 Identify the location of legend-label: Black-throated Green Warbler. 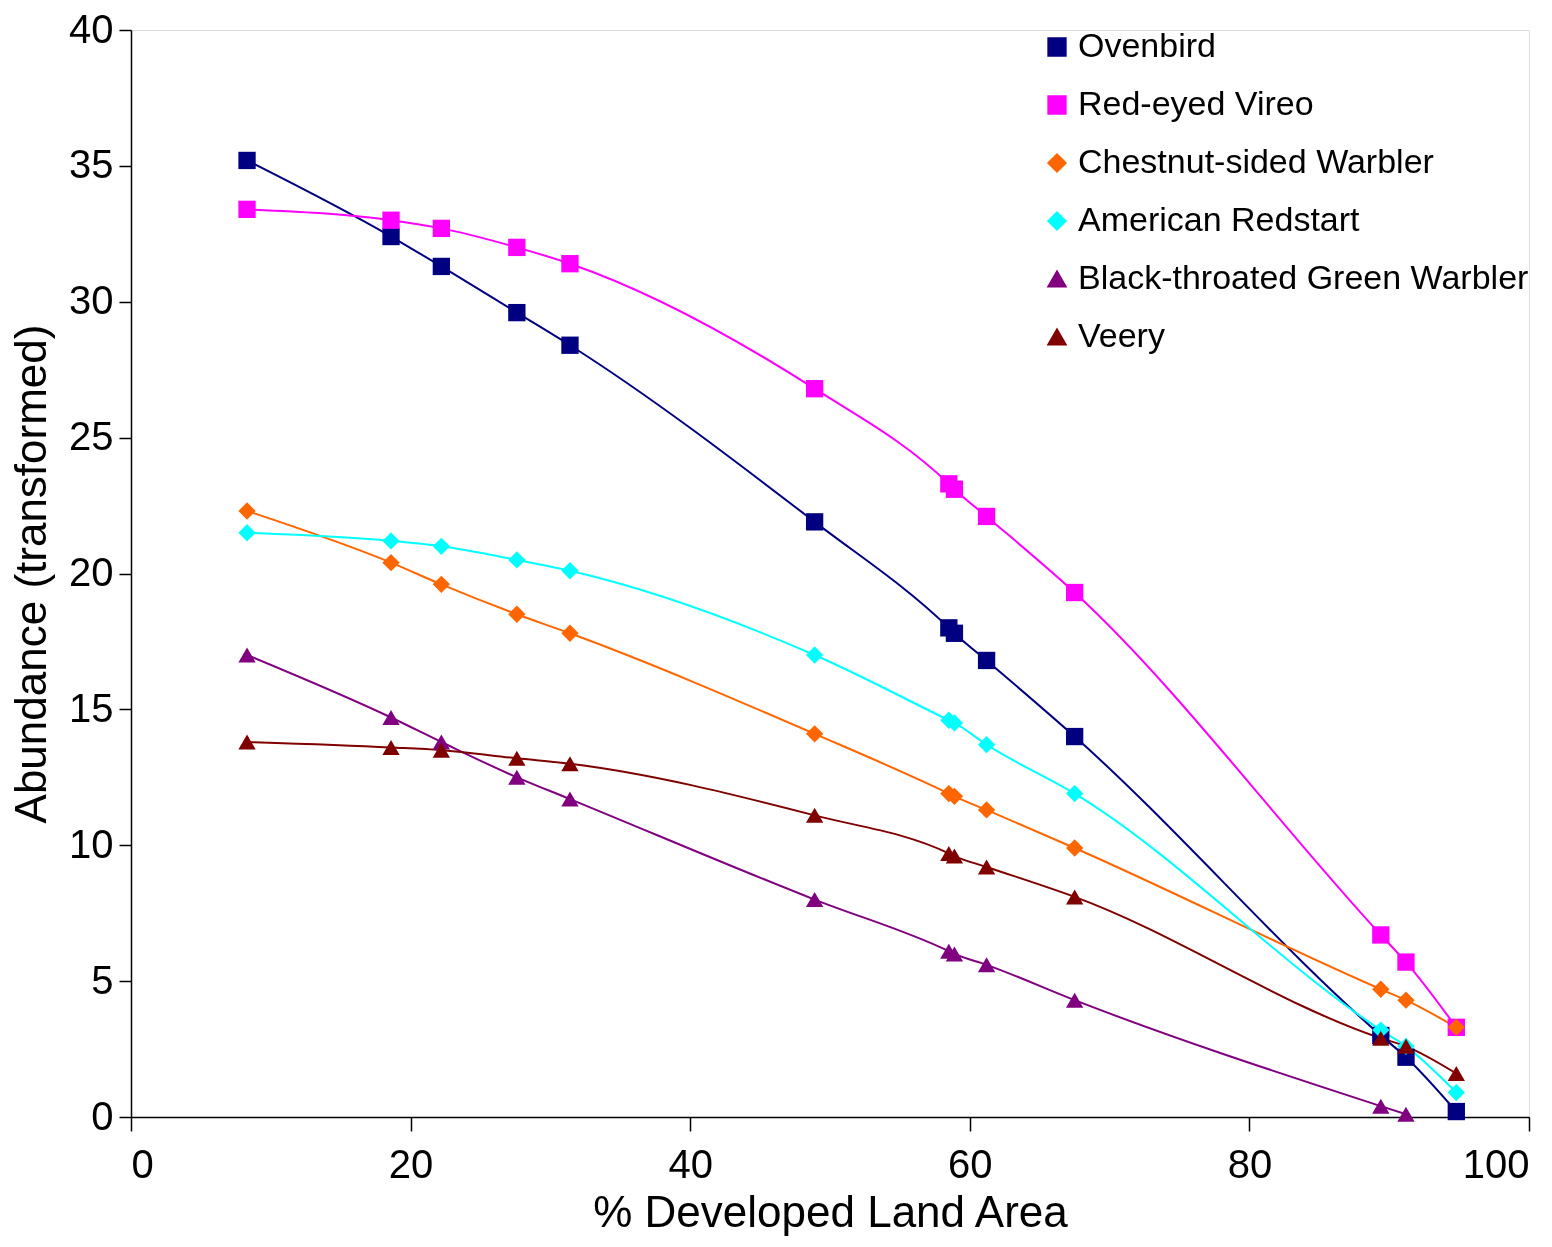
(1303, 277).